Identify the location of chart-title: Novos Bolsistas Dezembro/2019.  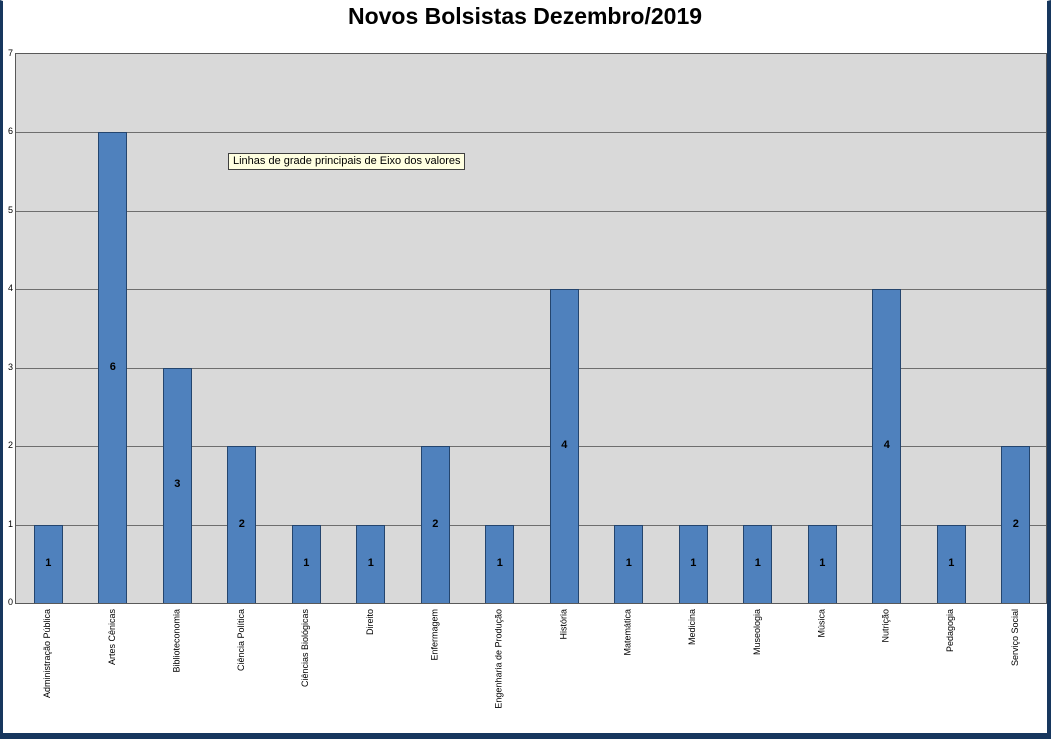
(525, 16).